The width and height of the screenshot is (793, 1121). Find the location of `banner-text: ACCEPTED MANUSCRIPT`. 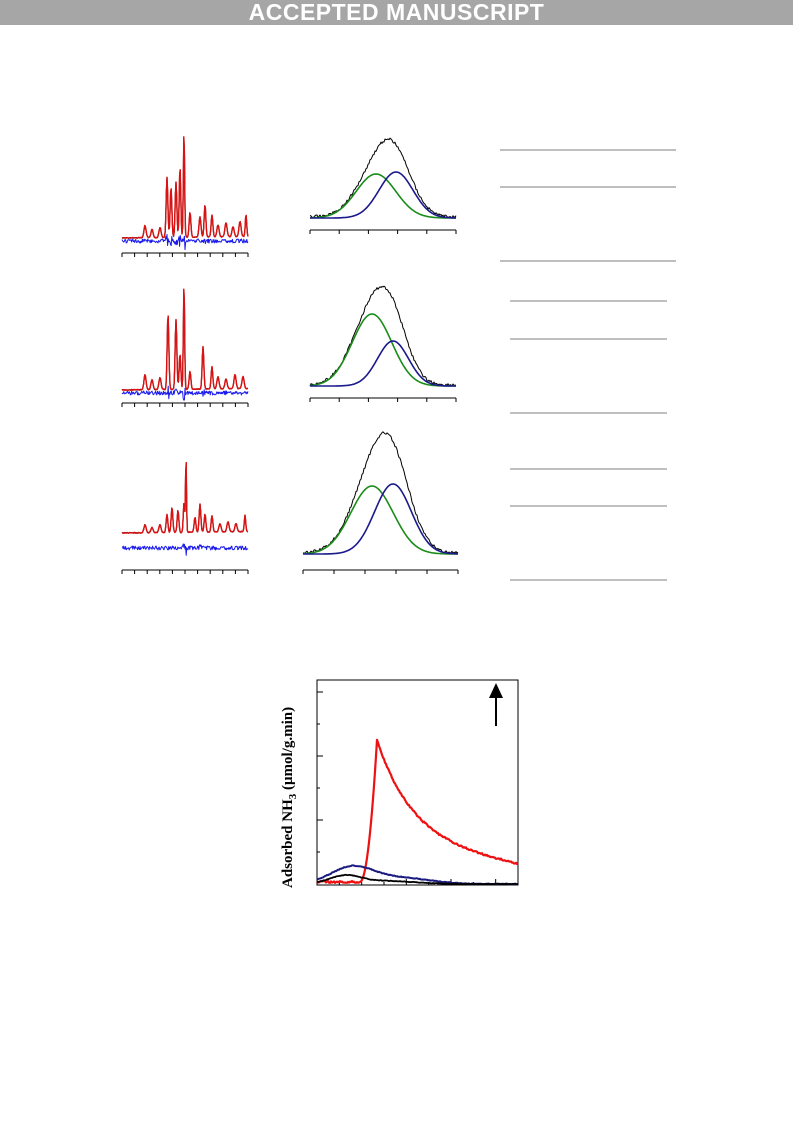

banner-text: ACCEPTED MANUSCRIPT is located at coordinates (396, 12).